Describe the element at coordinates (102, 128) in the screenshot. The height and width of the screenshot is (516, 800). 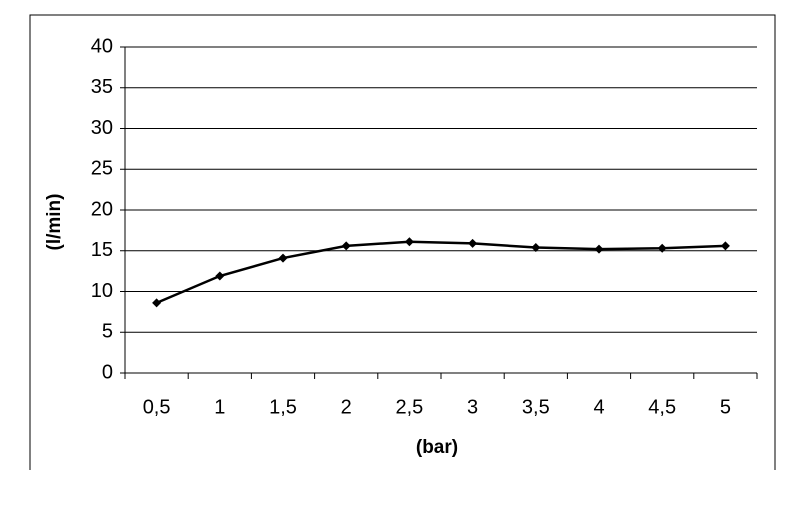
I see `y-tick-label: 30` at that location.